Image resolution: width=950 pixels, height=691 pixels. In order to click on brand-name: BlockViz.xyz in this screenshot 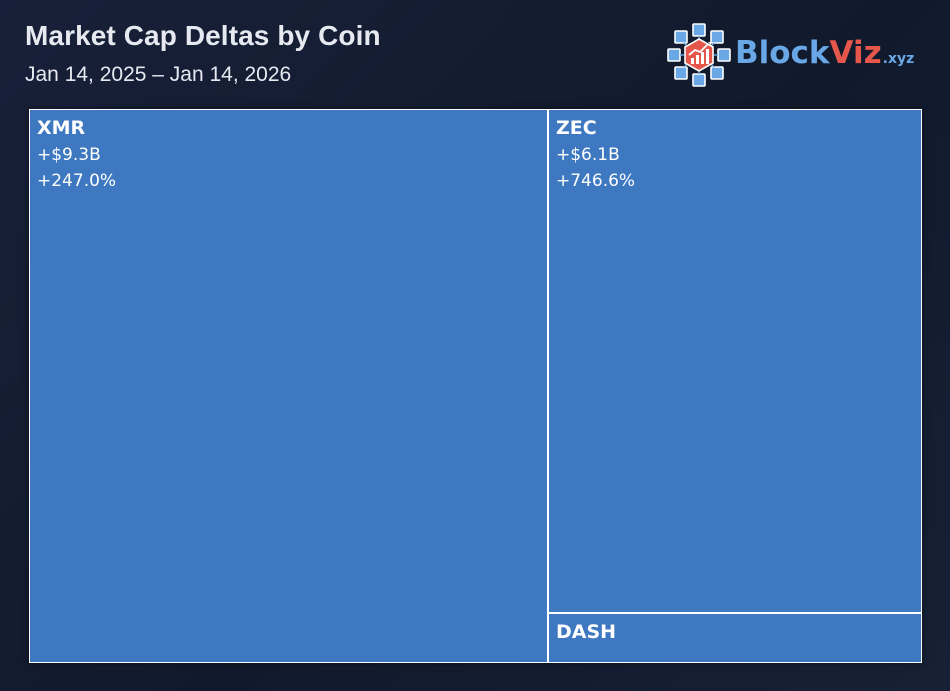, I will do `click(824, 53)`.